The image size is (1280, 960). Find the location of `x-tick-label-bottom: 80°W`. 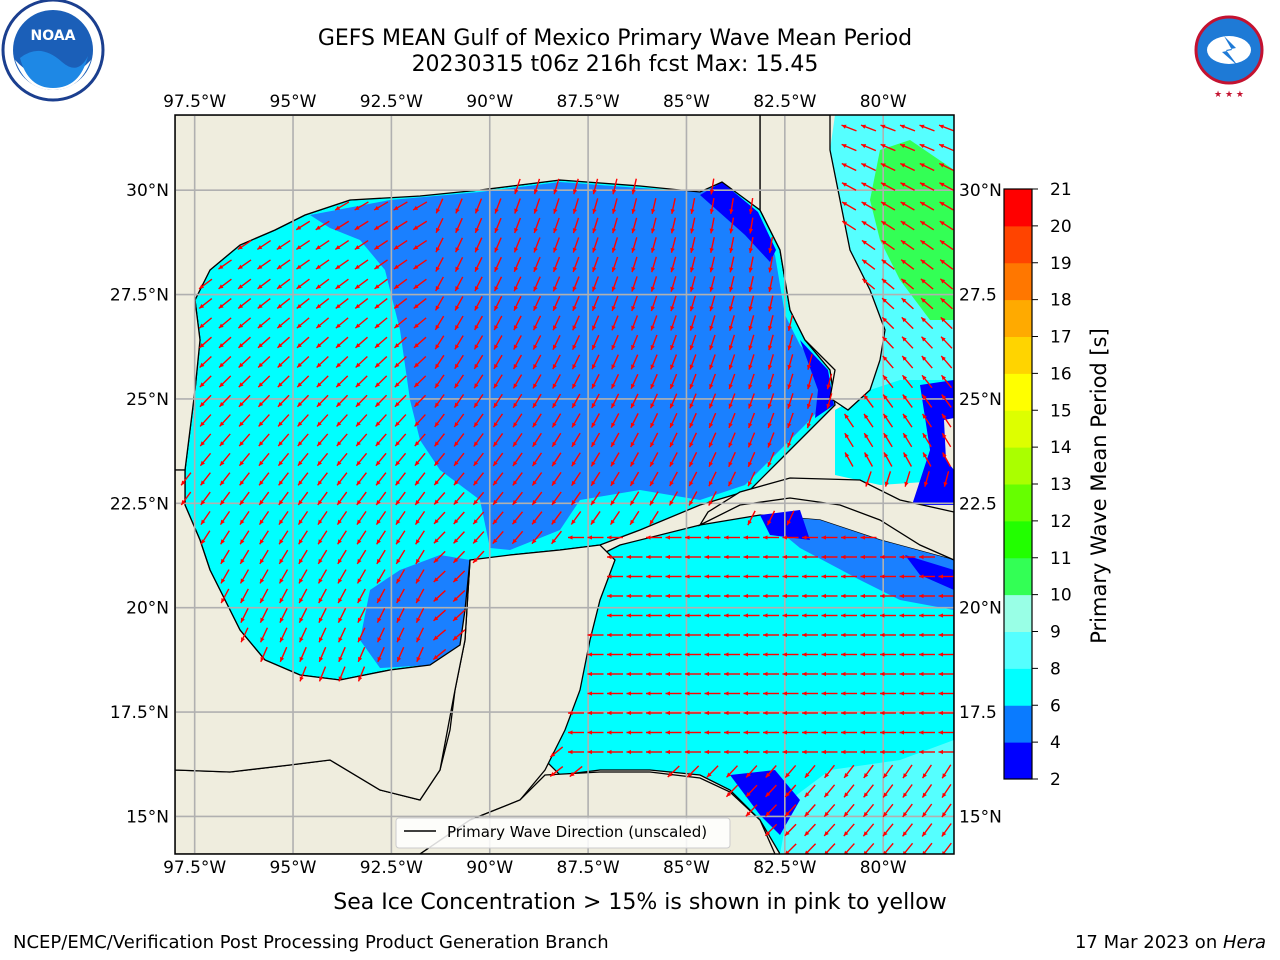

x-tick-label-bottom: 80°W is located at coordinates (883, 868).